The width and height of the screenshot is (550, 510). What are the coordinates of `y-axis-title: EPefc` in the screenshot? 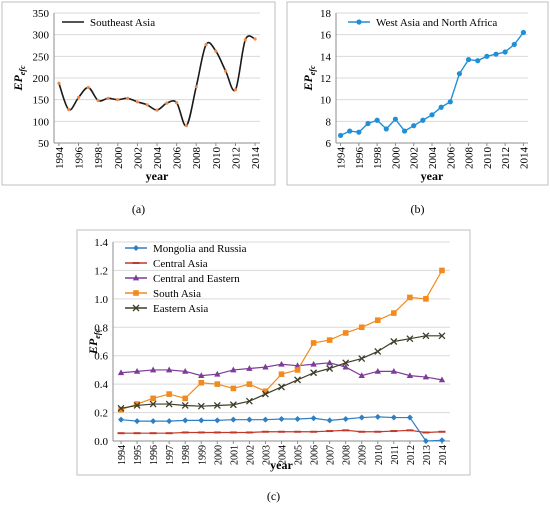 It's located at (309, 78).